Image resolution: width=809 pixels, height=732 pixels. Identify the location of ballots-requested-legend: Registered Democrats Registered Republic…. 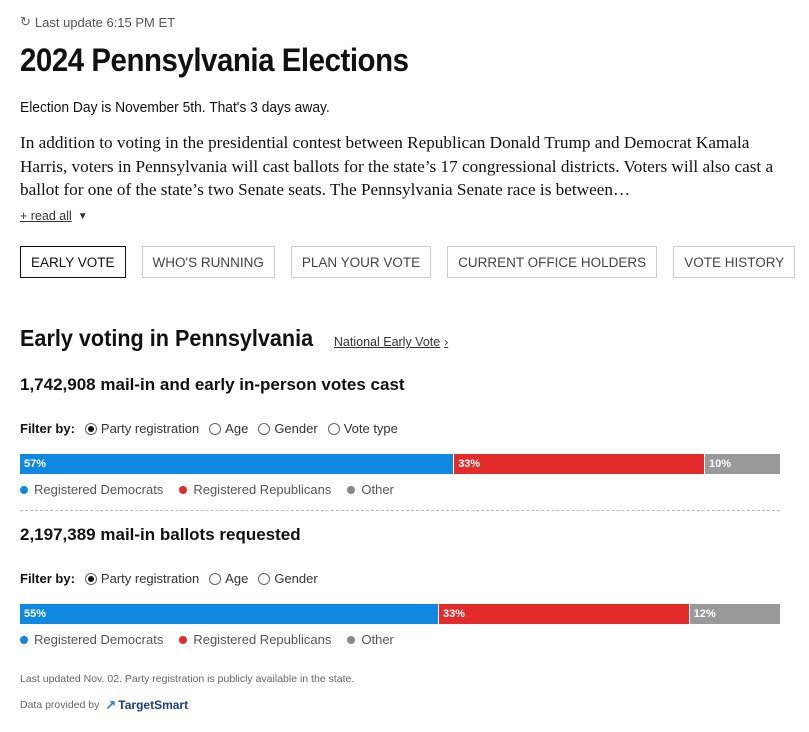
(207, 639).